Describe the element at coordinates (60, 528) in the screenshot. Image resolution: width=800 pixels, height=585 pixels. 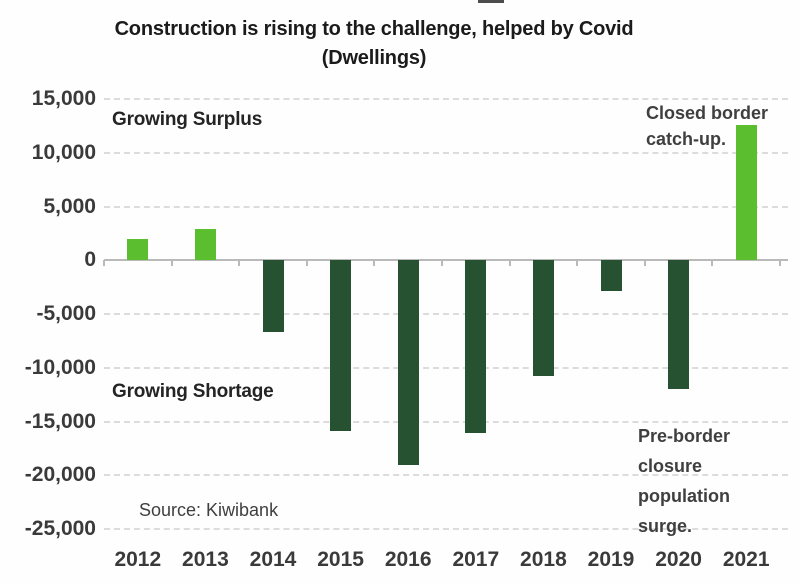
I see `y-axis-label--25000: -25,000` at that location.